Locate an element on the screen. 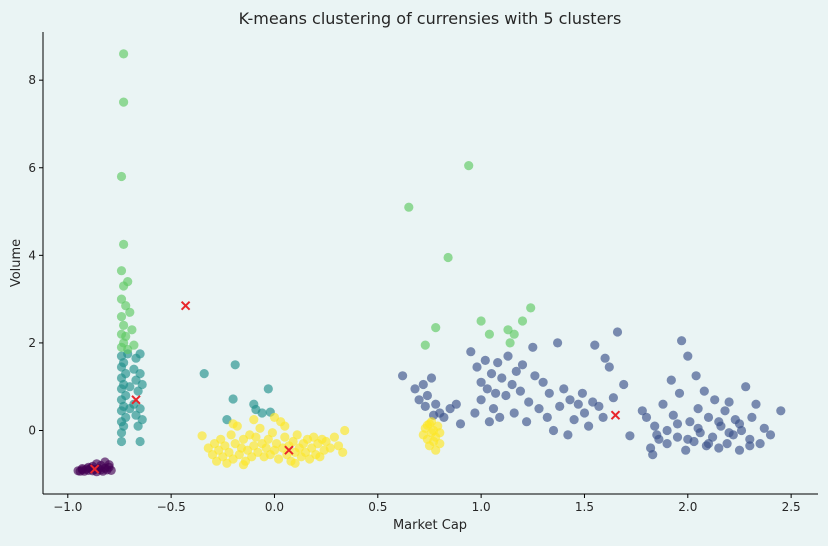 The image size is (828, 546). x-tick-label: 2.5 is located at coordinates (791, 507).